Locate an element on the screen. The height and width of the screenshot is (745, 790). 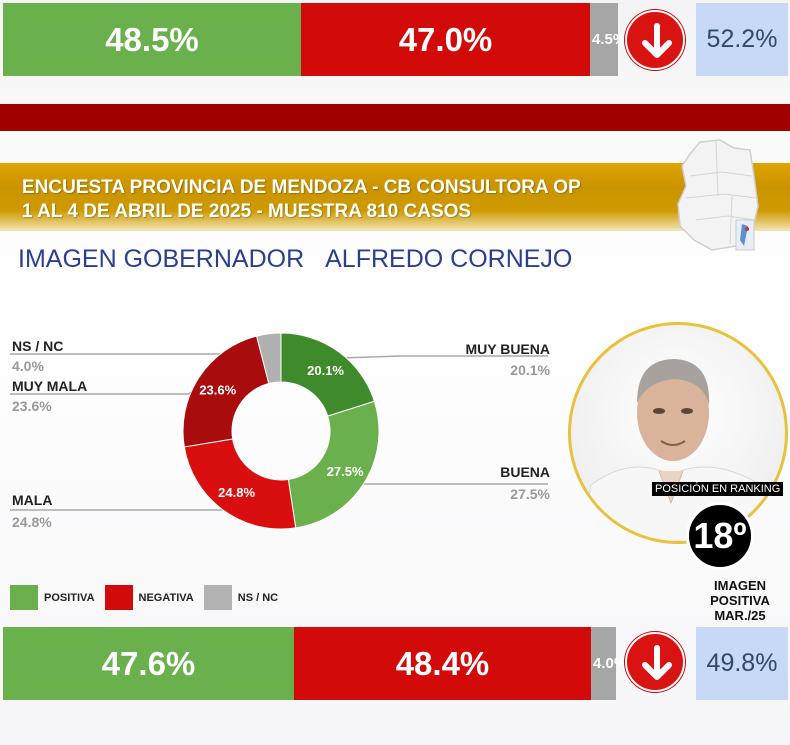
legend-item-nsnc: NS / NC is located at coordinates (241, 597).